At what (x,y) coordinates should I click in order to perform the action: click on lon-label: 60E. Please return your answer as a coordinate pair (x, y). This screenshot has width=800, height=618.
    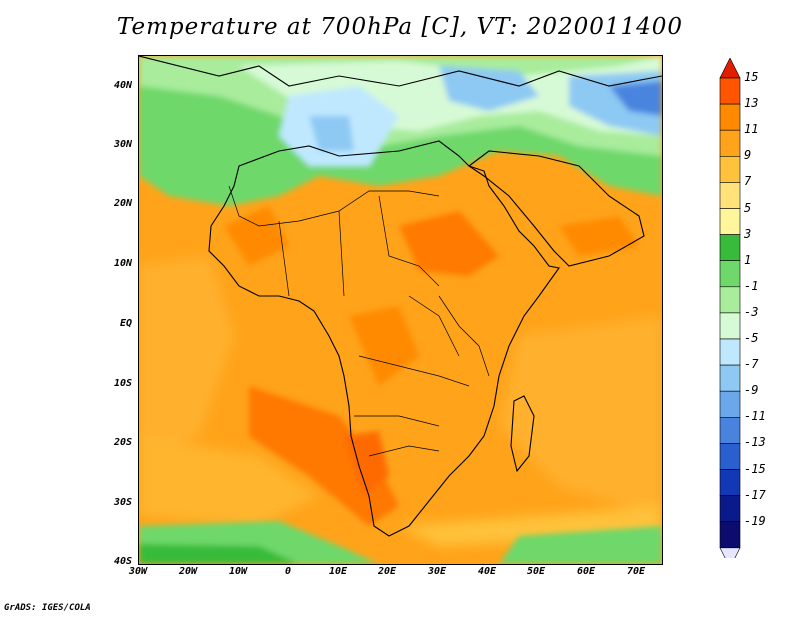
    Looking at the image, I should click on (586, 571).